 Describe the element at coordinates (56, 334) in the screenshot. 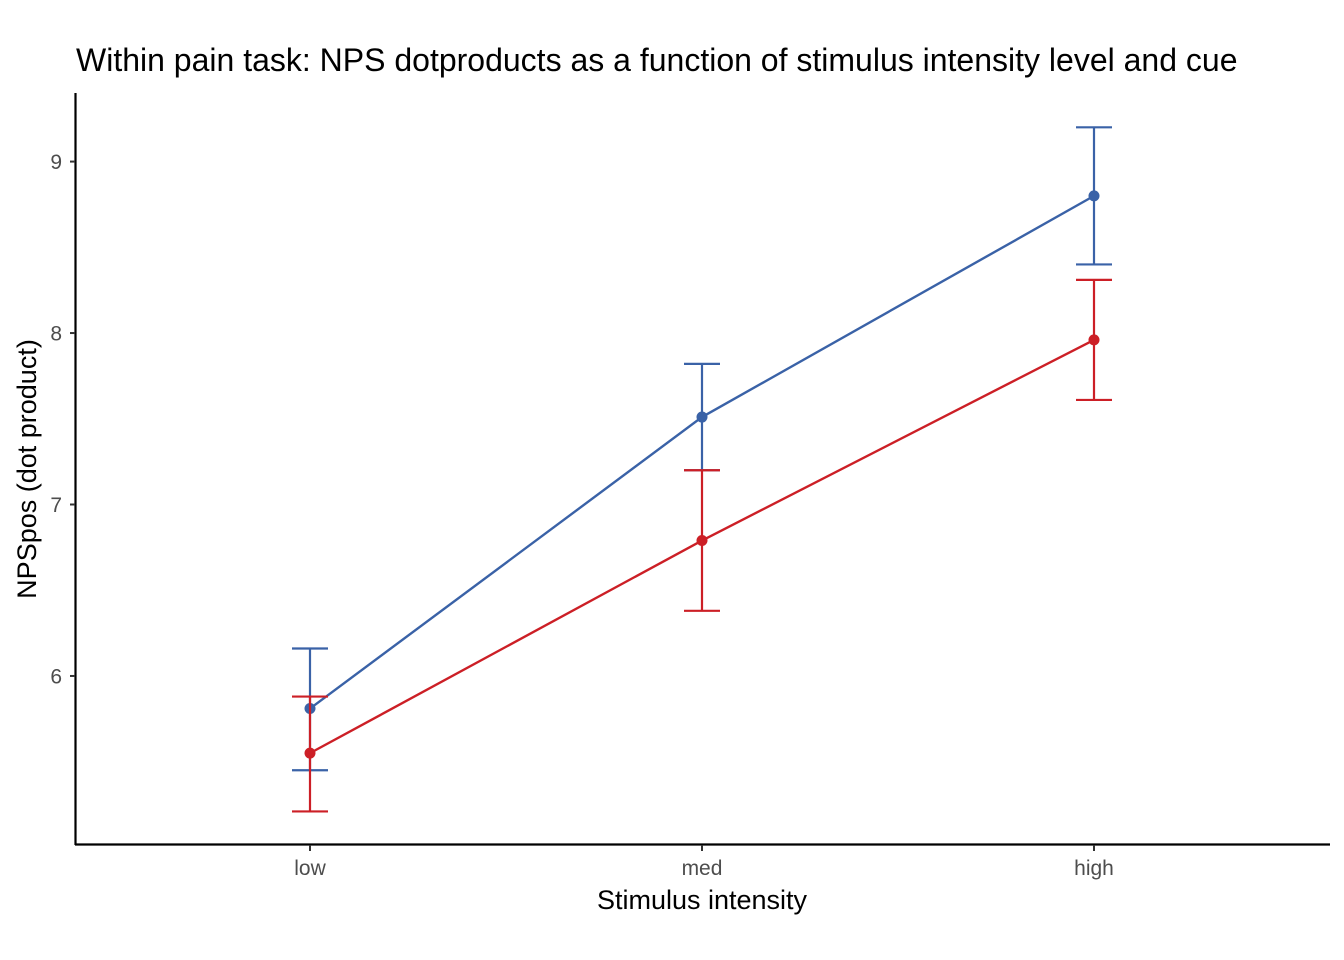

I see `y-tick-label: 8` at that location.